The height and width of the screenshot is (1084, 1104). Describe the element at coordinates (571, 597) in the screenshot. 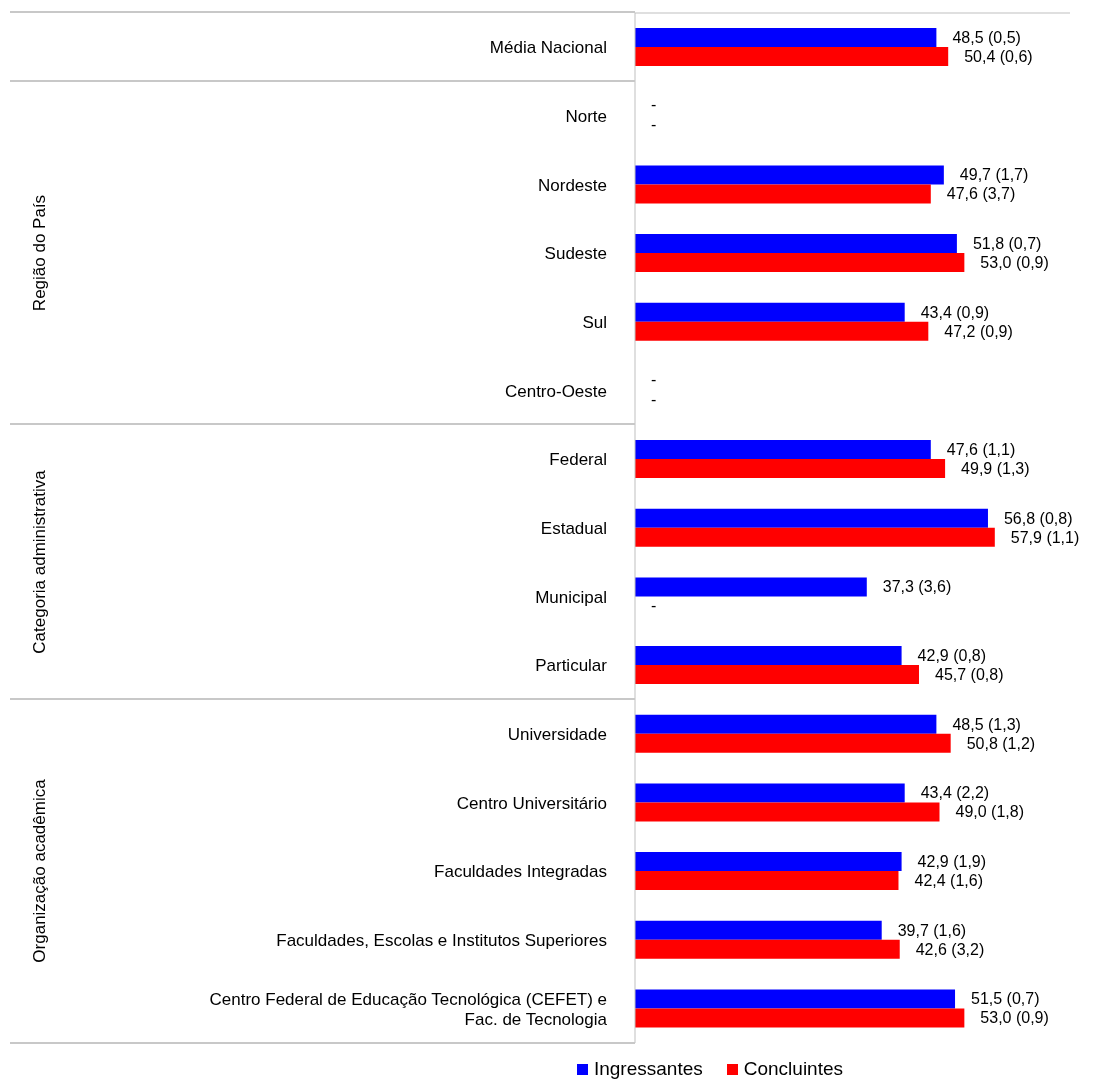

I see `y-tick-label: Municipal` at that location.